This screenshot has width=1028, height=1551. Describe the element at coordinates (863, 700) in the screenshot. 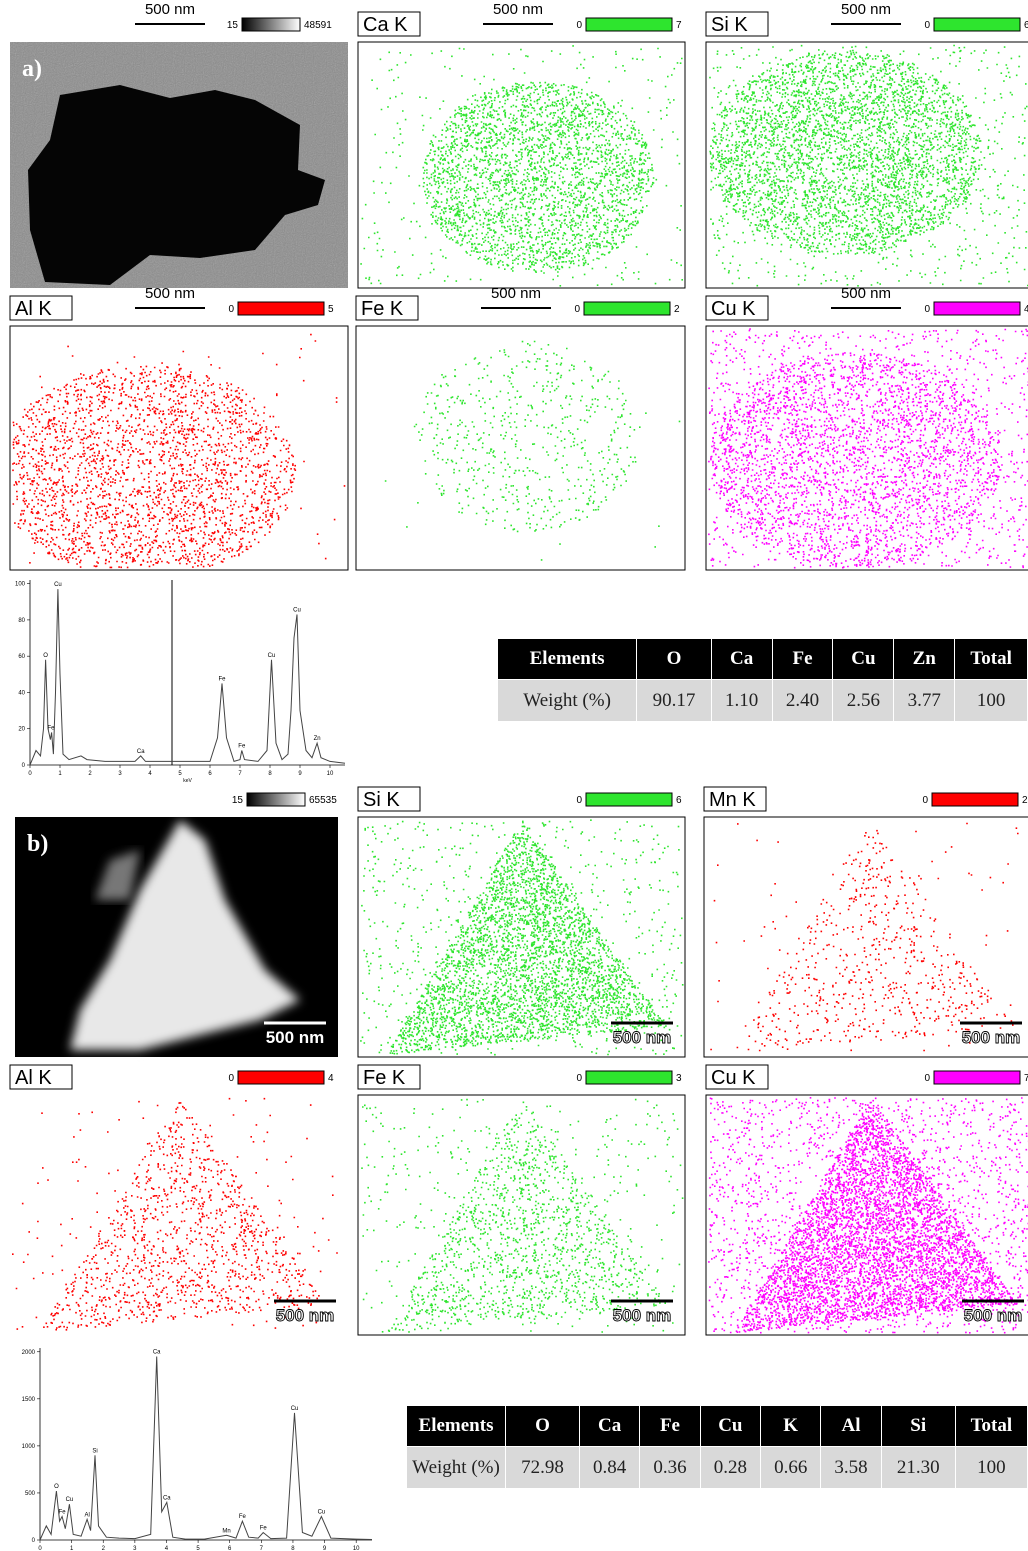

I see `data-cell: 2.56` at that location.